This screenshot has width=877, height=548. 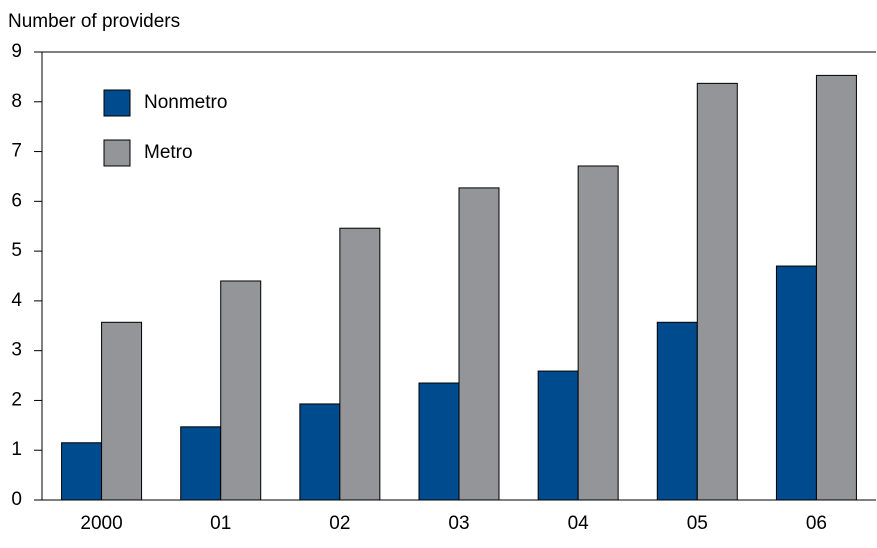 What do you see at coordinates (339, 523) in the screenshot?
I see `x-tick-label: 02` at bounding box center [339, 523].